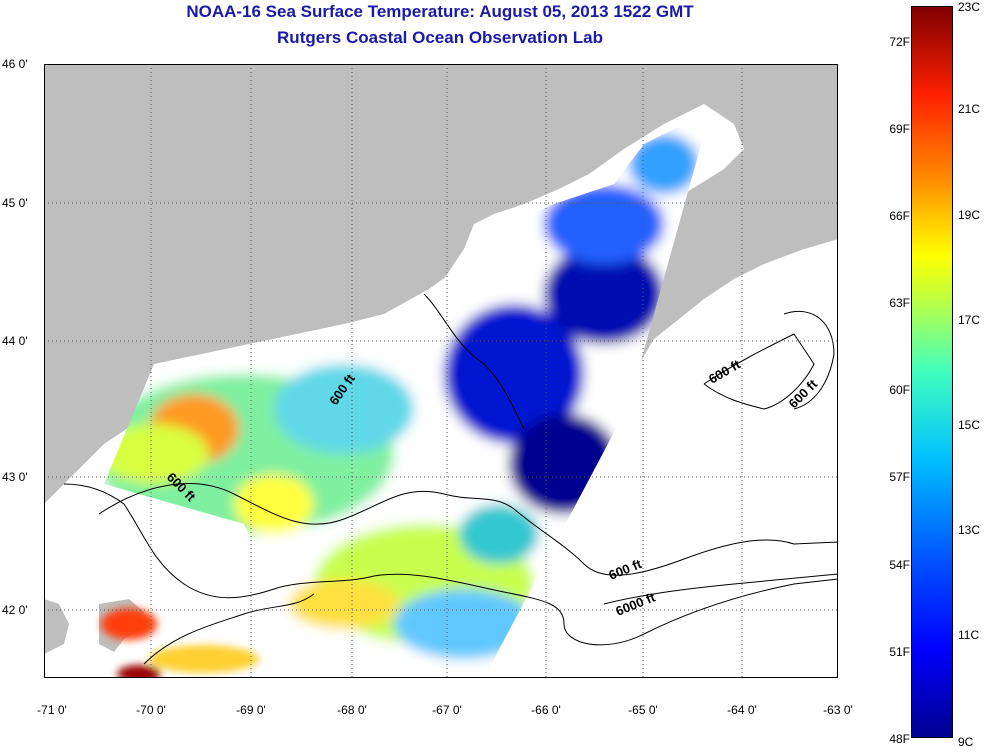 The height and width of the screenshot is (754, 984). Describe the element at coordinates (52, 710) in the screenshot. I see `lon-label-71: -71 0'` at that location.